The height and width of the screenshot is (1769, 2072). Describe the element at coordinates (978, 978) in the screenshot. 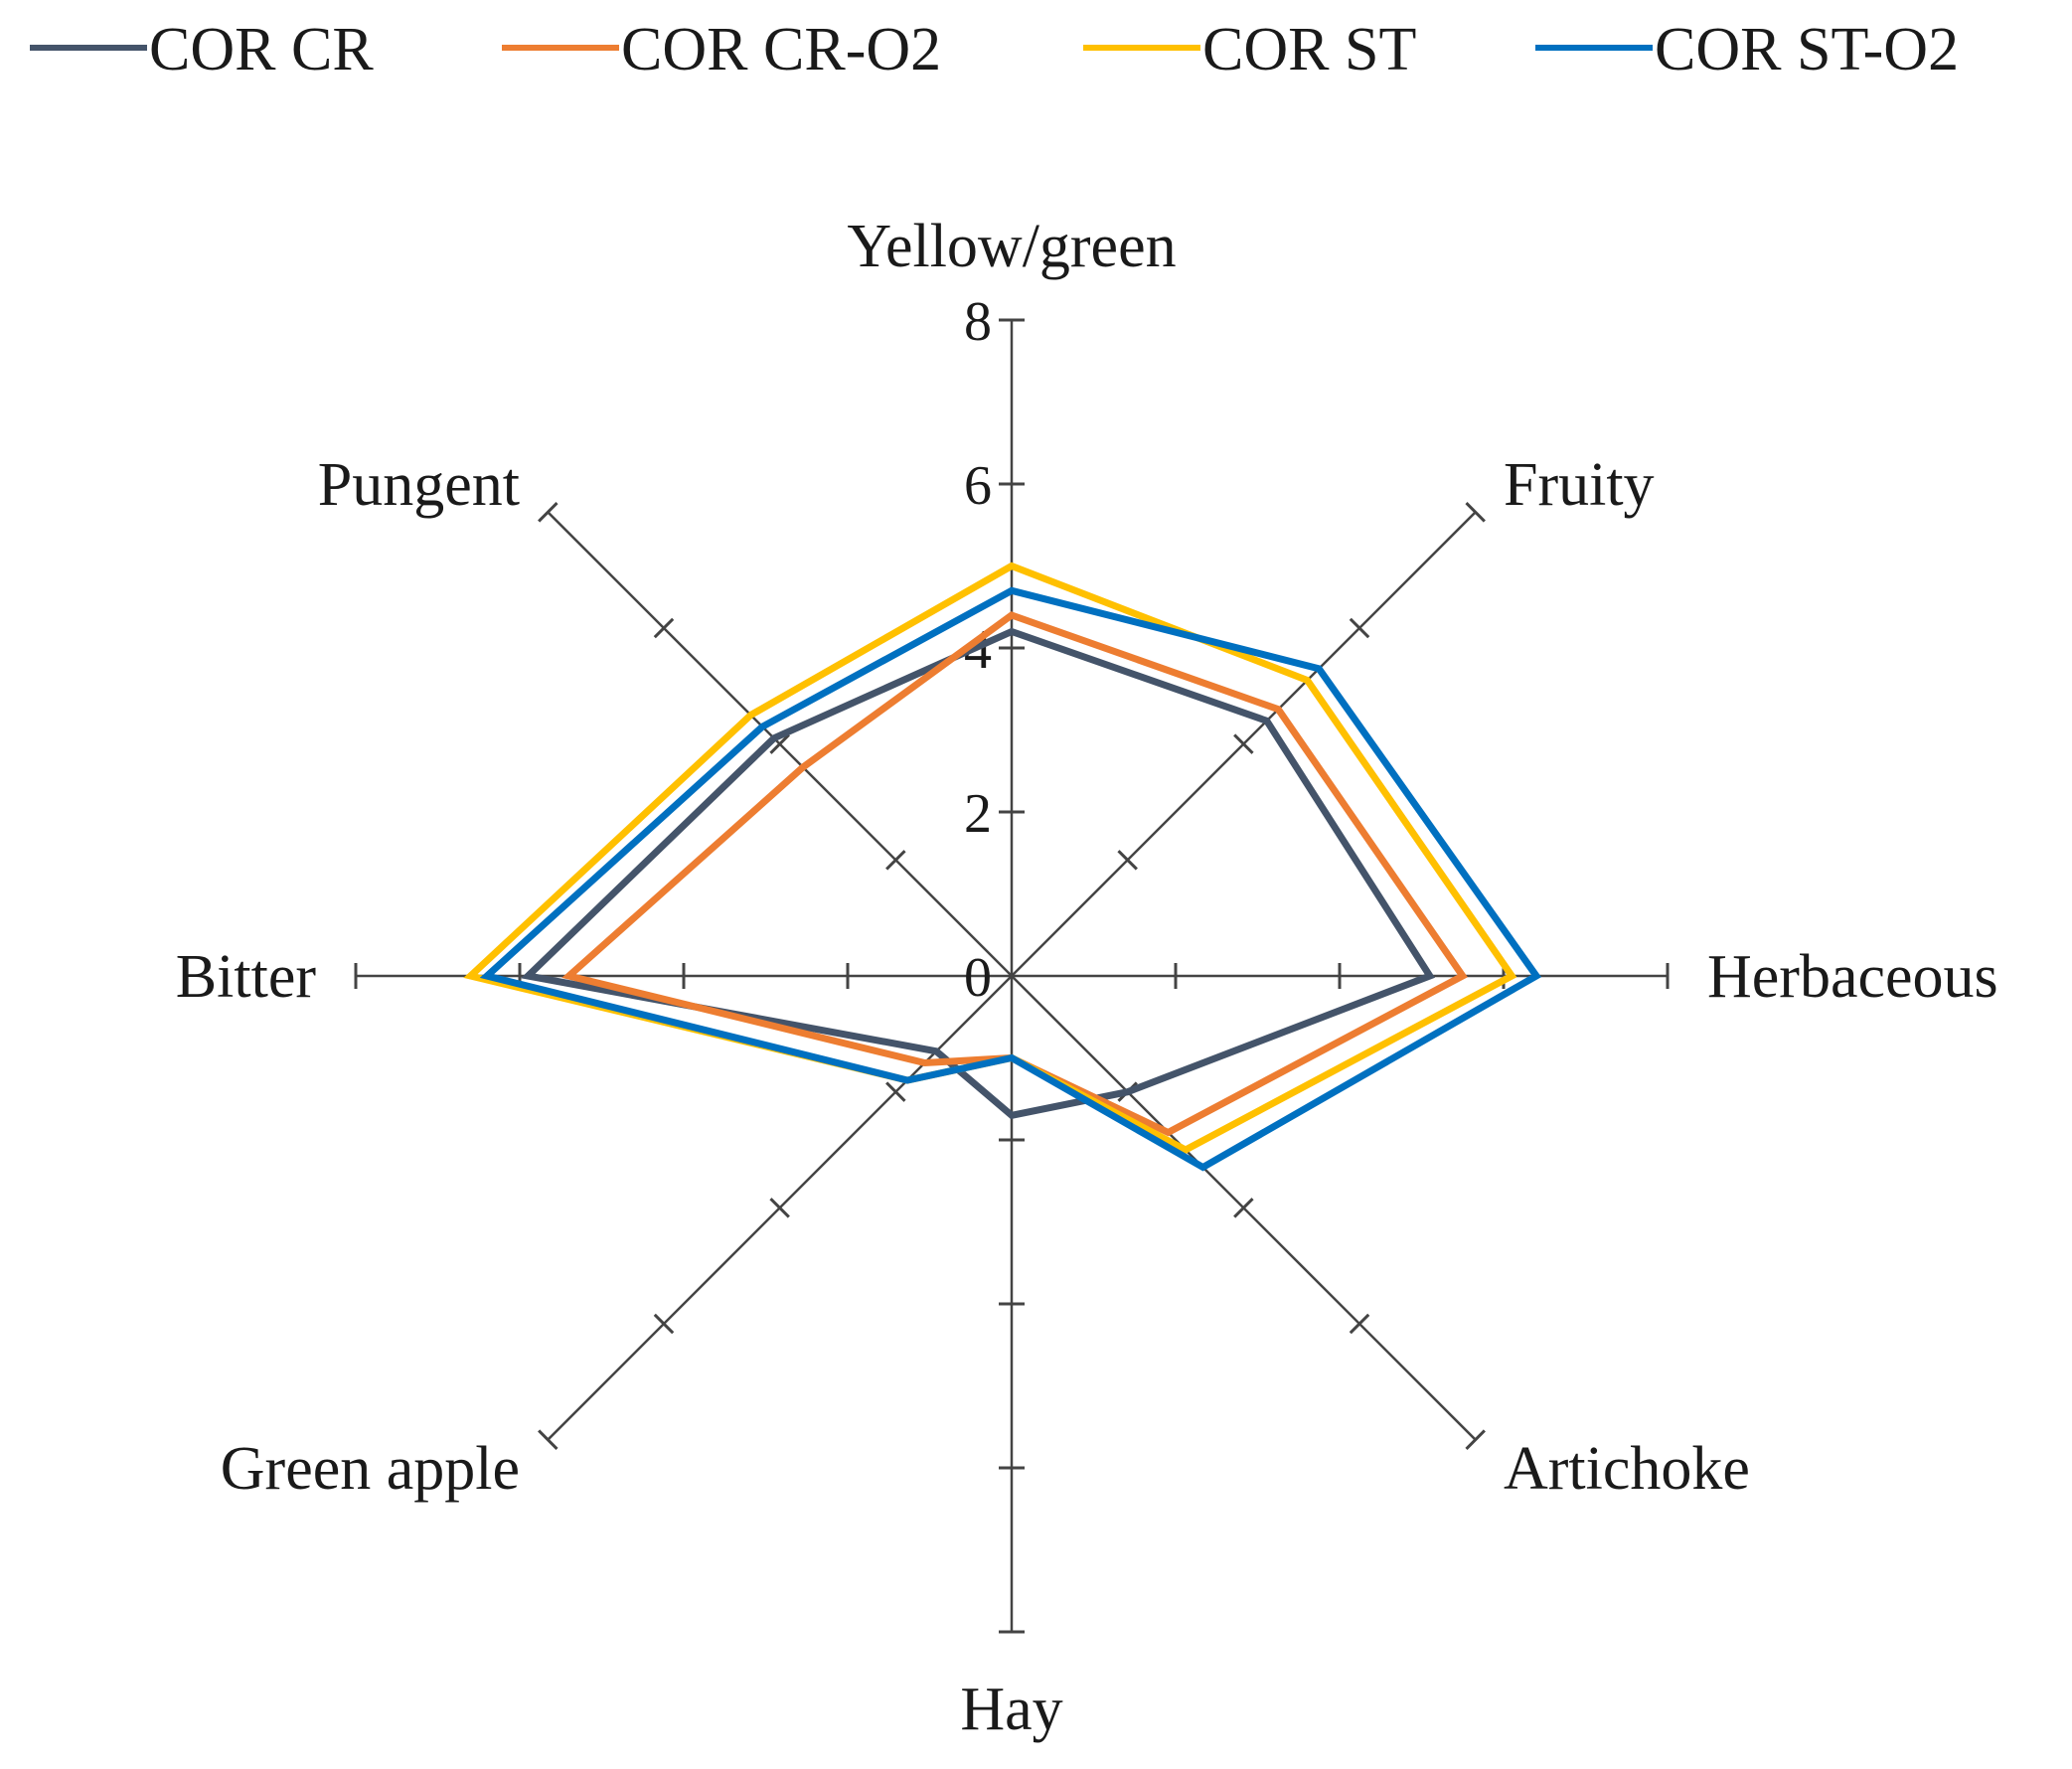

I see `tick-label: 0` at that location.